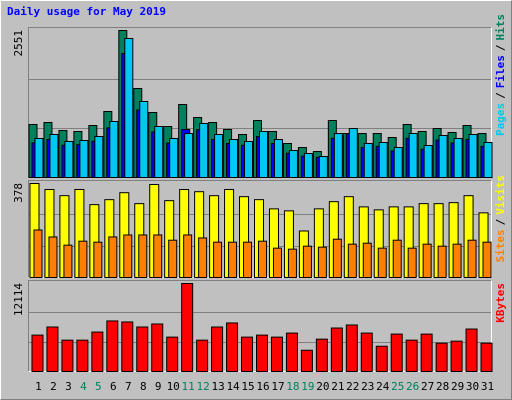 This screenshot has height=400, width=512. What do you see at coordinates (427, 386) in the screenshot?
I see `x-tick-label: 27` at bounding box center [427, 386].